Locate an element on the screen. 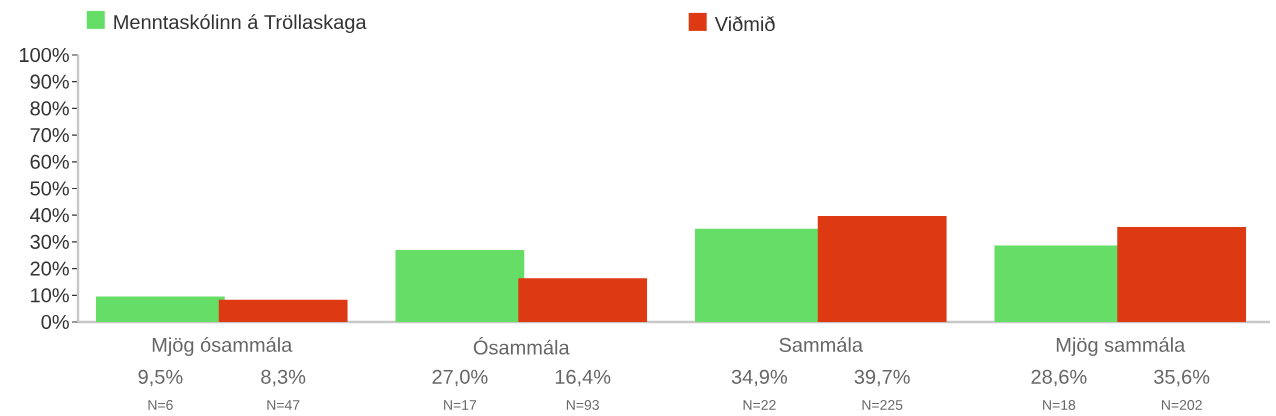 Image resolution: width=1276 pixels, height=416 pixels. data-label: 39,7% is located at coordinates (882, 378).